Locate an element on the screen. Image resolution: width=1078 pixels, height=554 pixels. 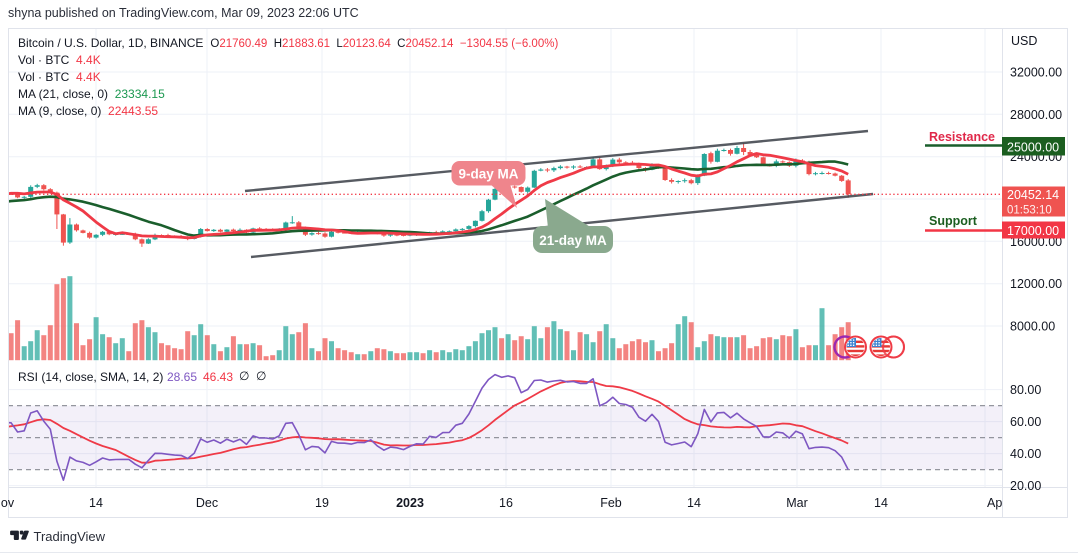
svg-text: 19 is located at coordinates (322, 503).